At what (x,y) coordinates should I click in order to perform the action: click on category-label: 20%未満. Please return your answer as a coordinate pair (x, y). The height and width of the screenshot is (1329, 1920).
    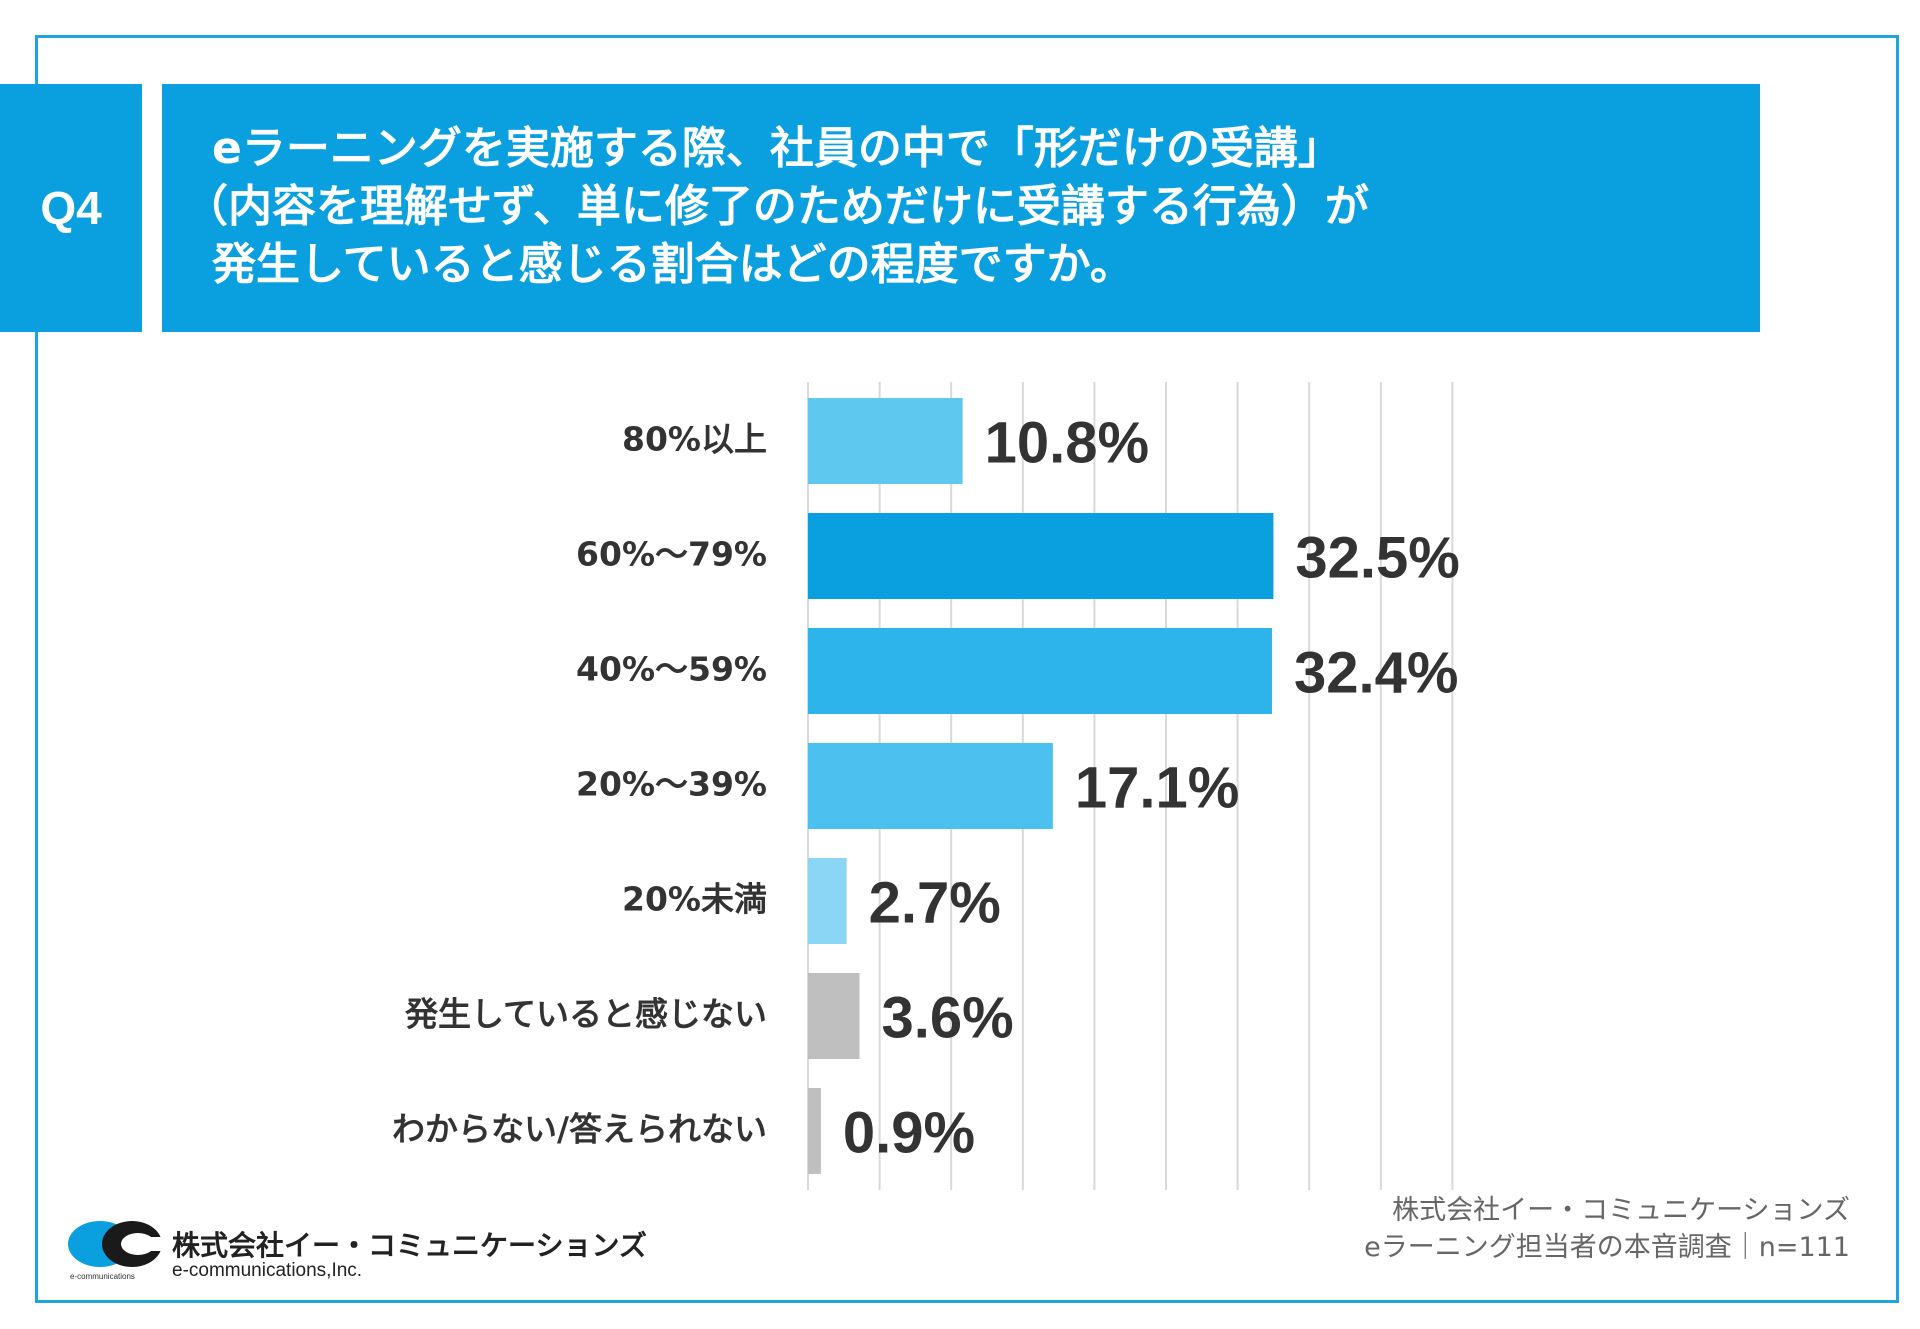
    Looking at the image, I should click on (694, 899).